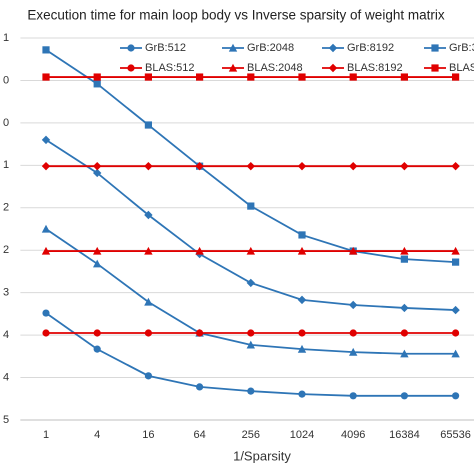 Image resolution: width=474 pixels, height=474 pixels. I want to click on legend-label: GrB:32, so click(461, 48).